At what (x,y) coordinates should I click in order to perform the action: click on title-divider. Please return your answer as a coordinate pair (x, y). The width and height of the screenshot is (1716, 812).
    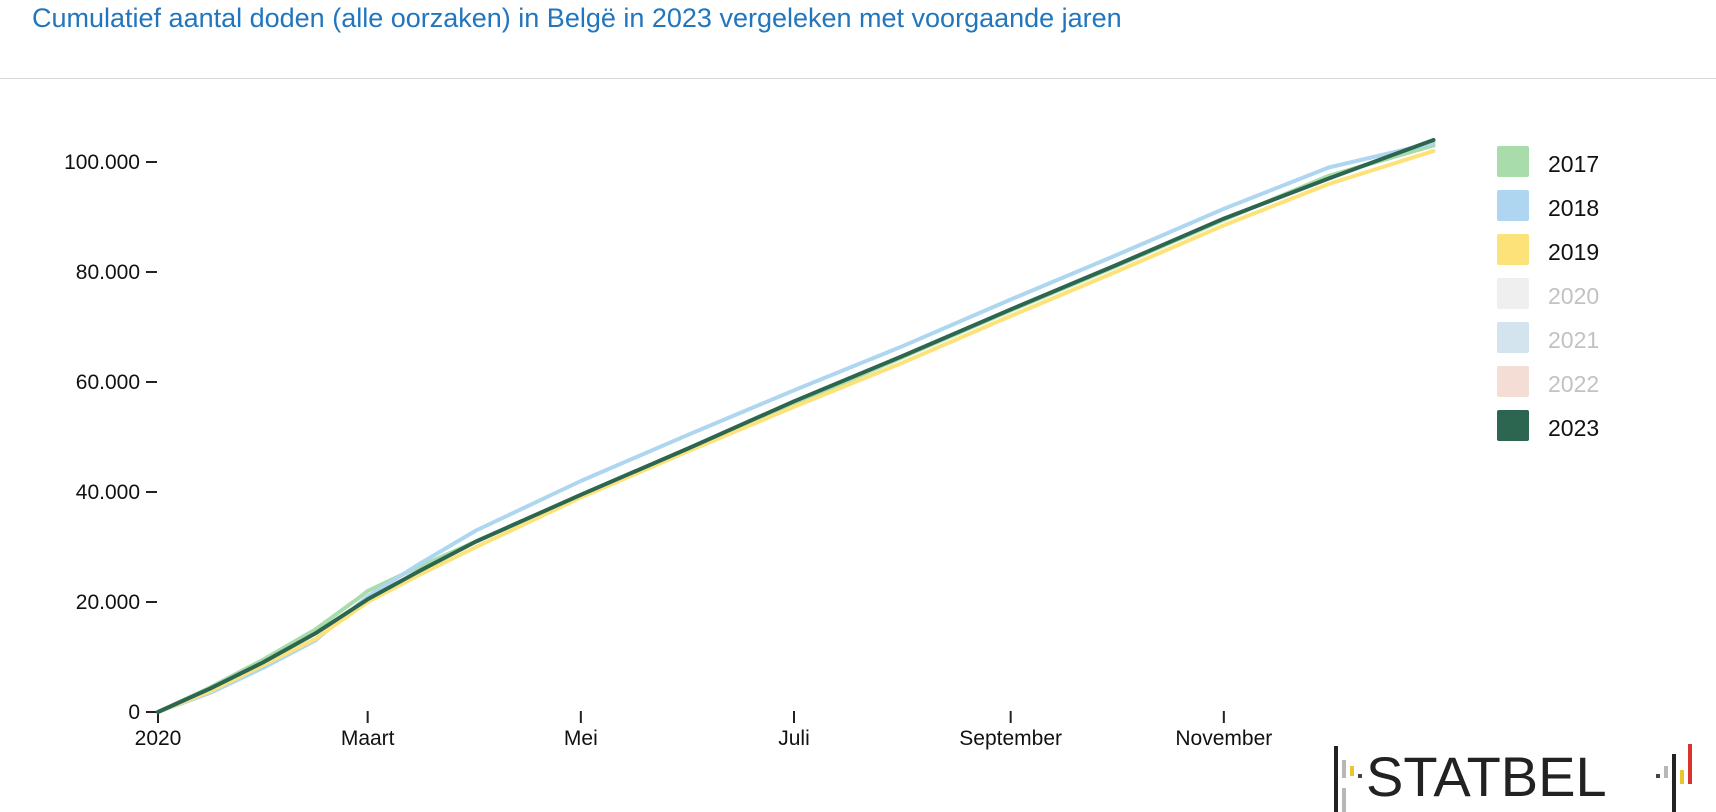
    Looking at the image, I should click on (858, 78).